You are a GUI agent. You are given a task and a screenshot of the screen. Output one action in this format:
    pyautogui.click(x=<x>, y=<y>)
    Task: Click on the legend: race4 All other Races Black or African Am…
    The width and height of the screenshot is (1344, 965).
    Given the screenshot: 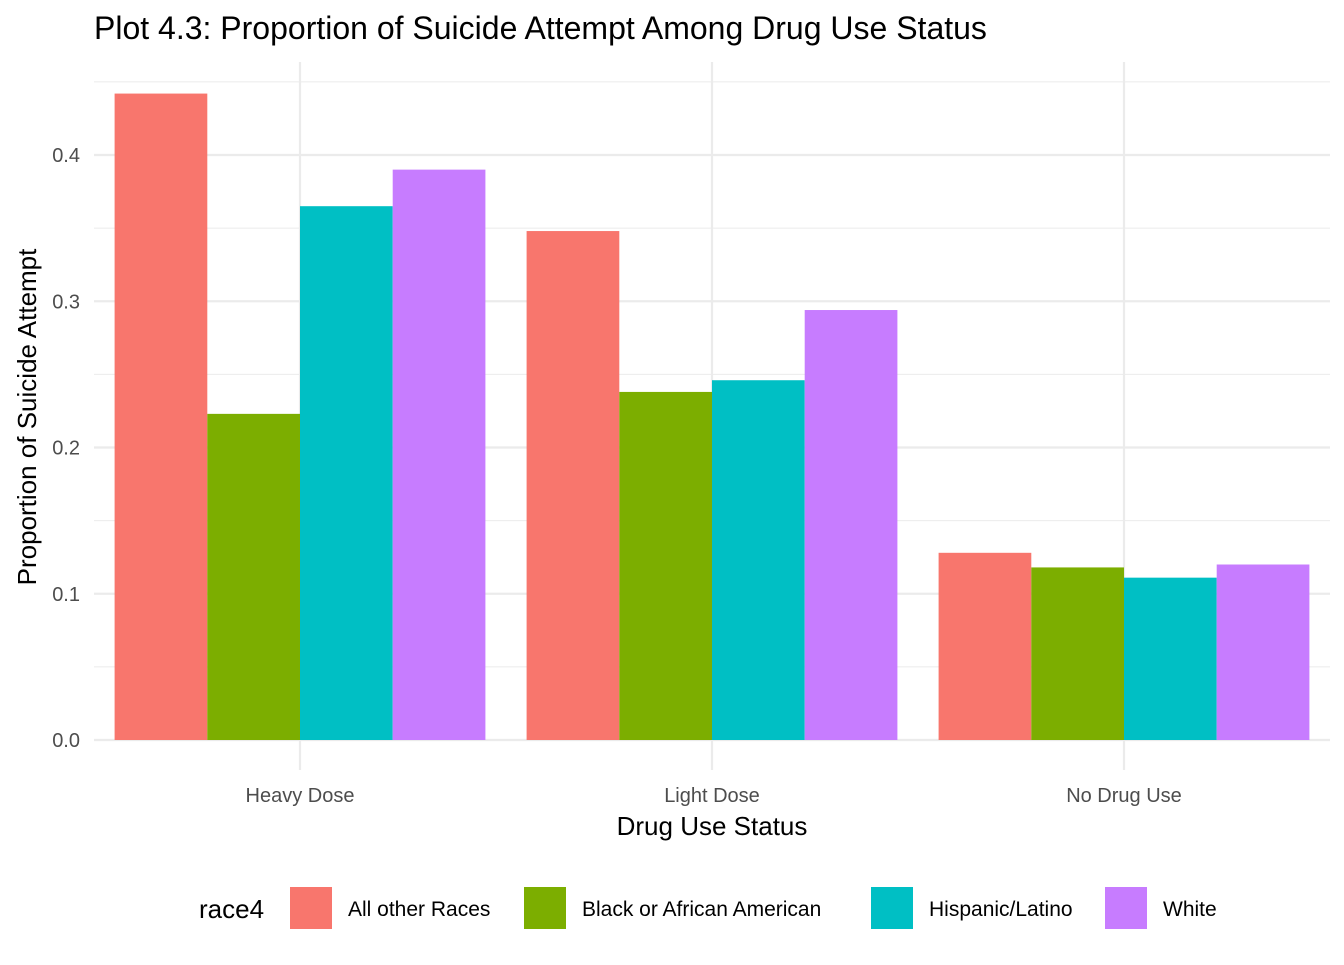 What is the action you would take?
    pyautogui.click(x=708, y=908)
    